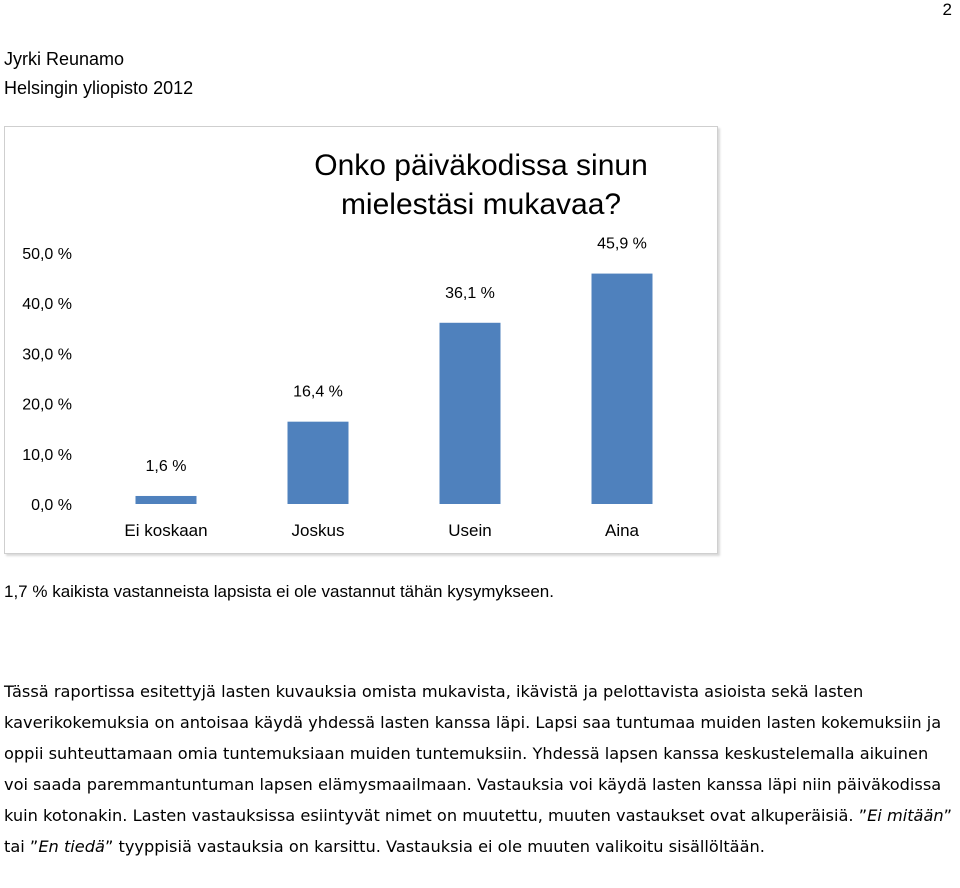 The image size is (960, 888). Describe the element at coordinates (318, 530) in the screenshot. I see `x-tick-label: Joskus` at that location.